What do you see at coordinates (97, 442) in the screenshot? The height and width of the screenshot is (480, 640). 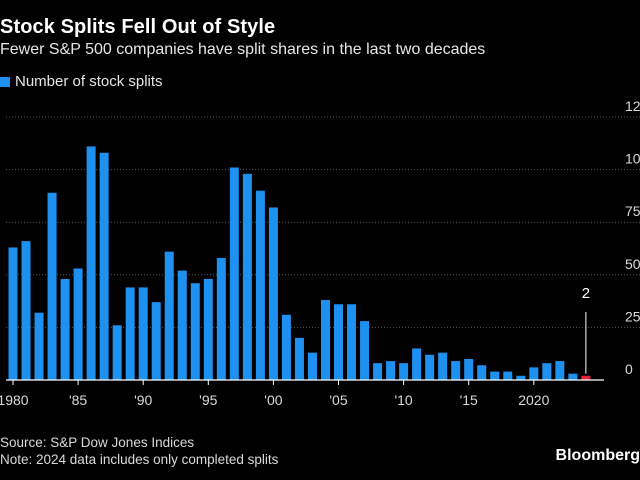 I see `source-note: Source: S&P Dow Jones Indices` at bounding box center [97, 442].